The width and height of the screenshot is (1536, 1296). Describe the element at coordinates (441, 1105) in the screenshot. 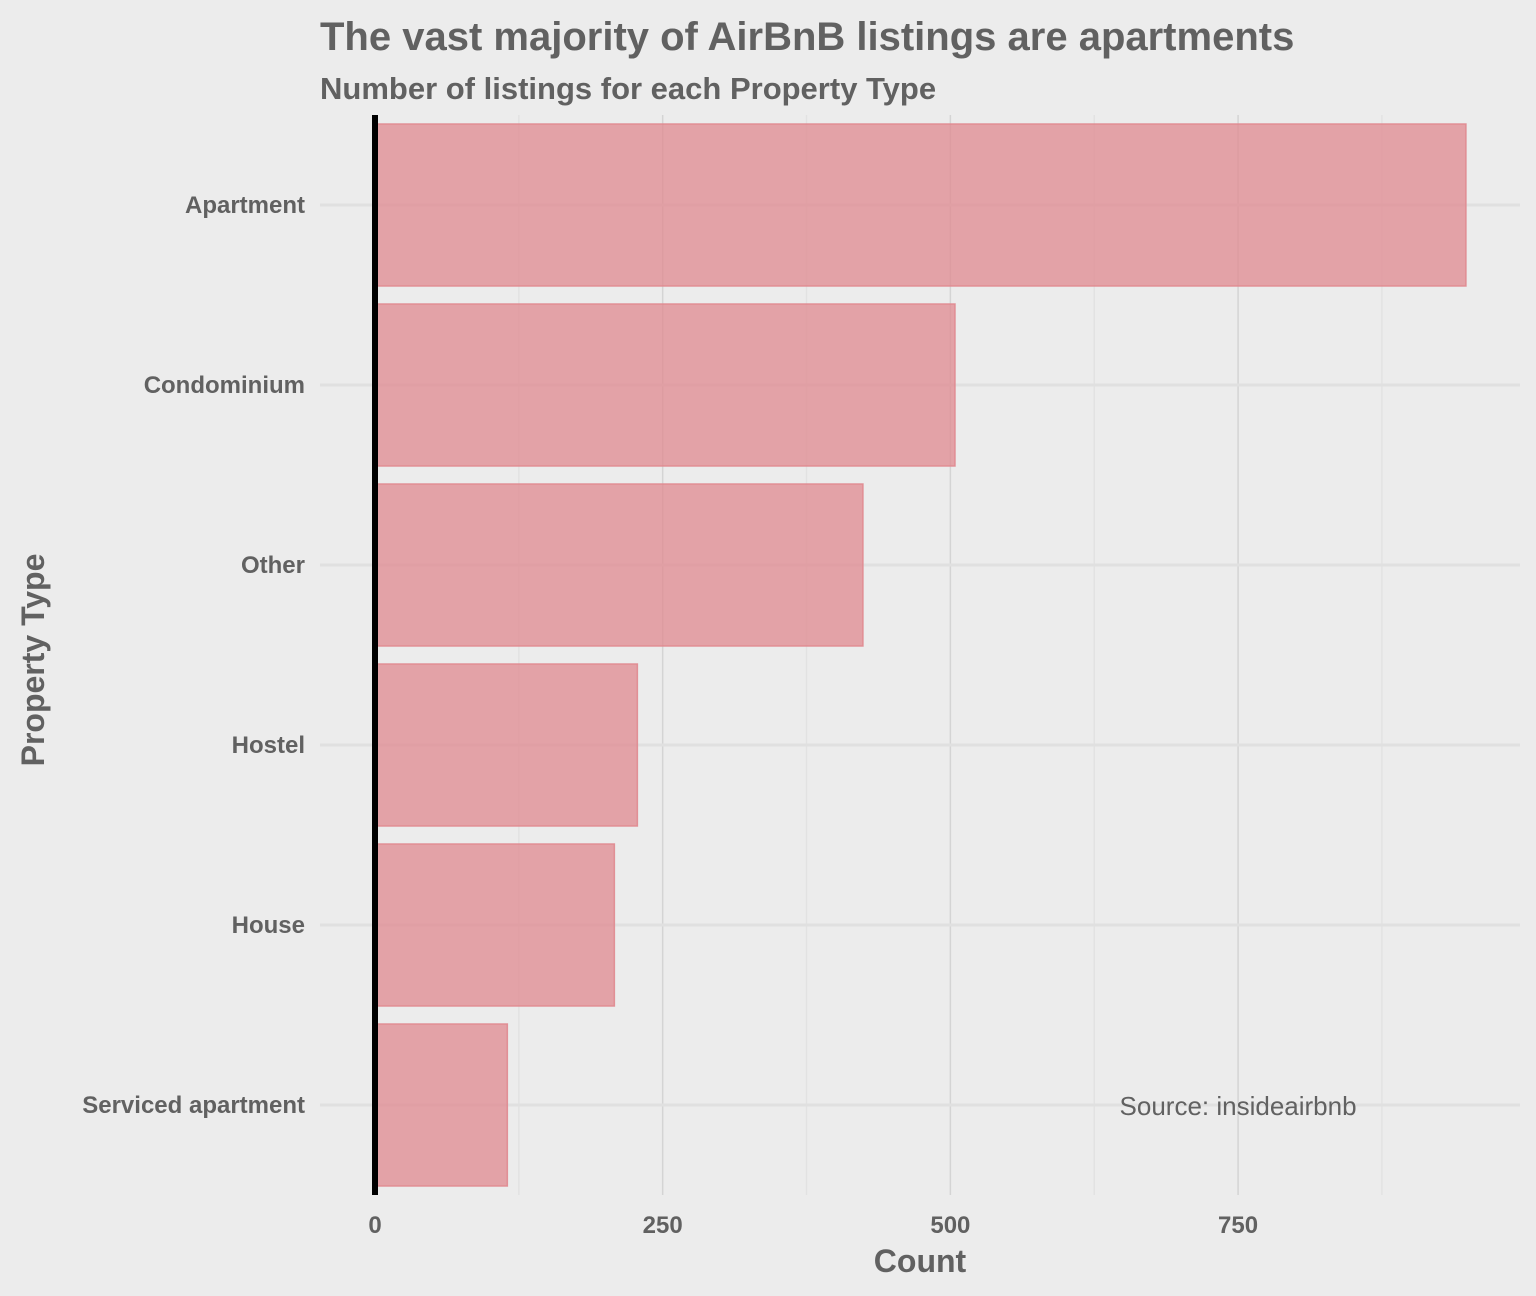

I see `bar-serviced-apartment` at that location.